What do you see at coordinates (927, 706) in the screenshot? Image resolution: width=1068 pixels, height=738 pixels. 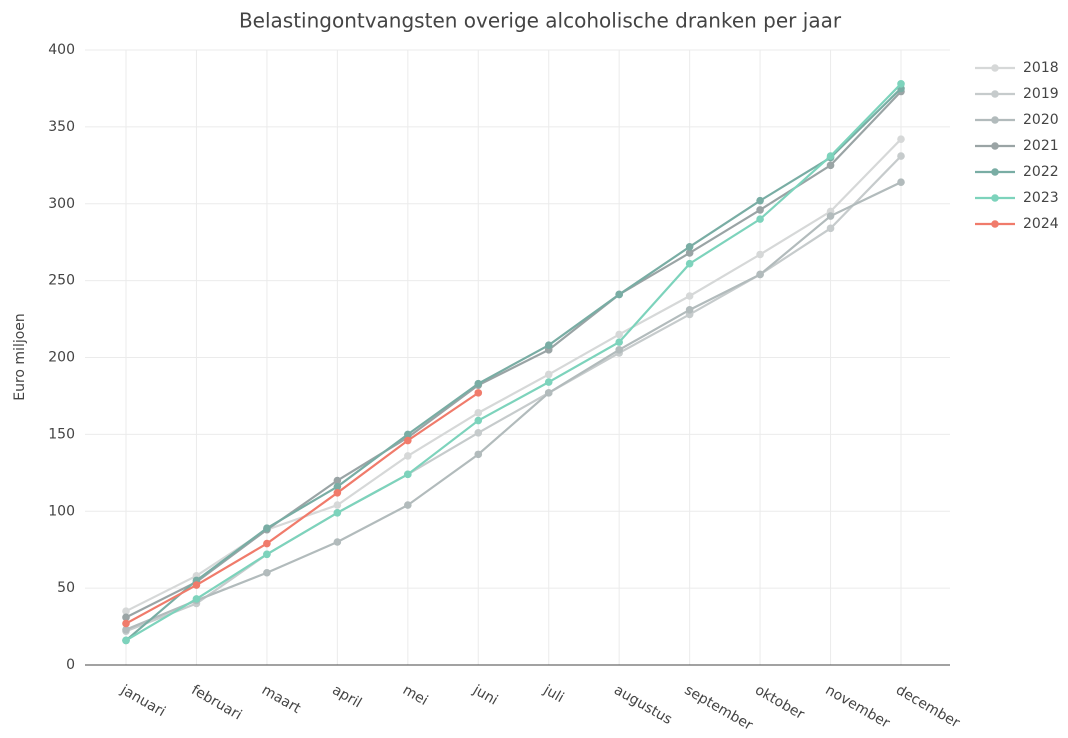 I see `x-tick-label: december` at bounding box center [927, 706].